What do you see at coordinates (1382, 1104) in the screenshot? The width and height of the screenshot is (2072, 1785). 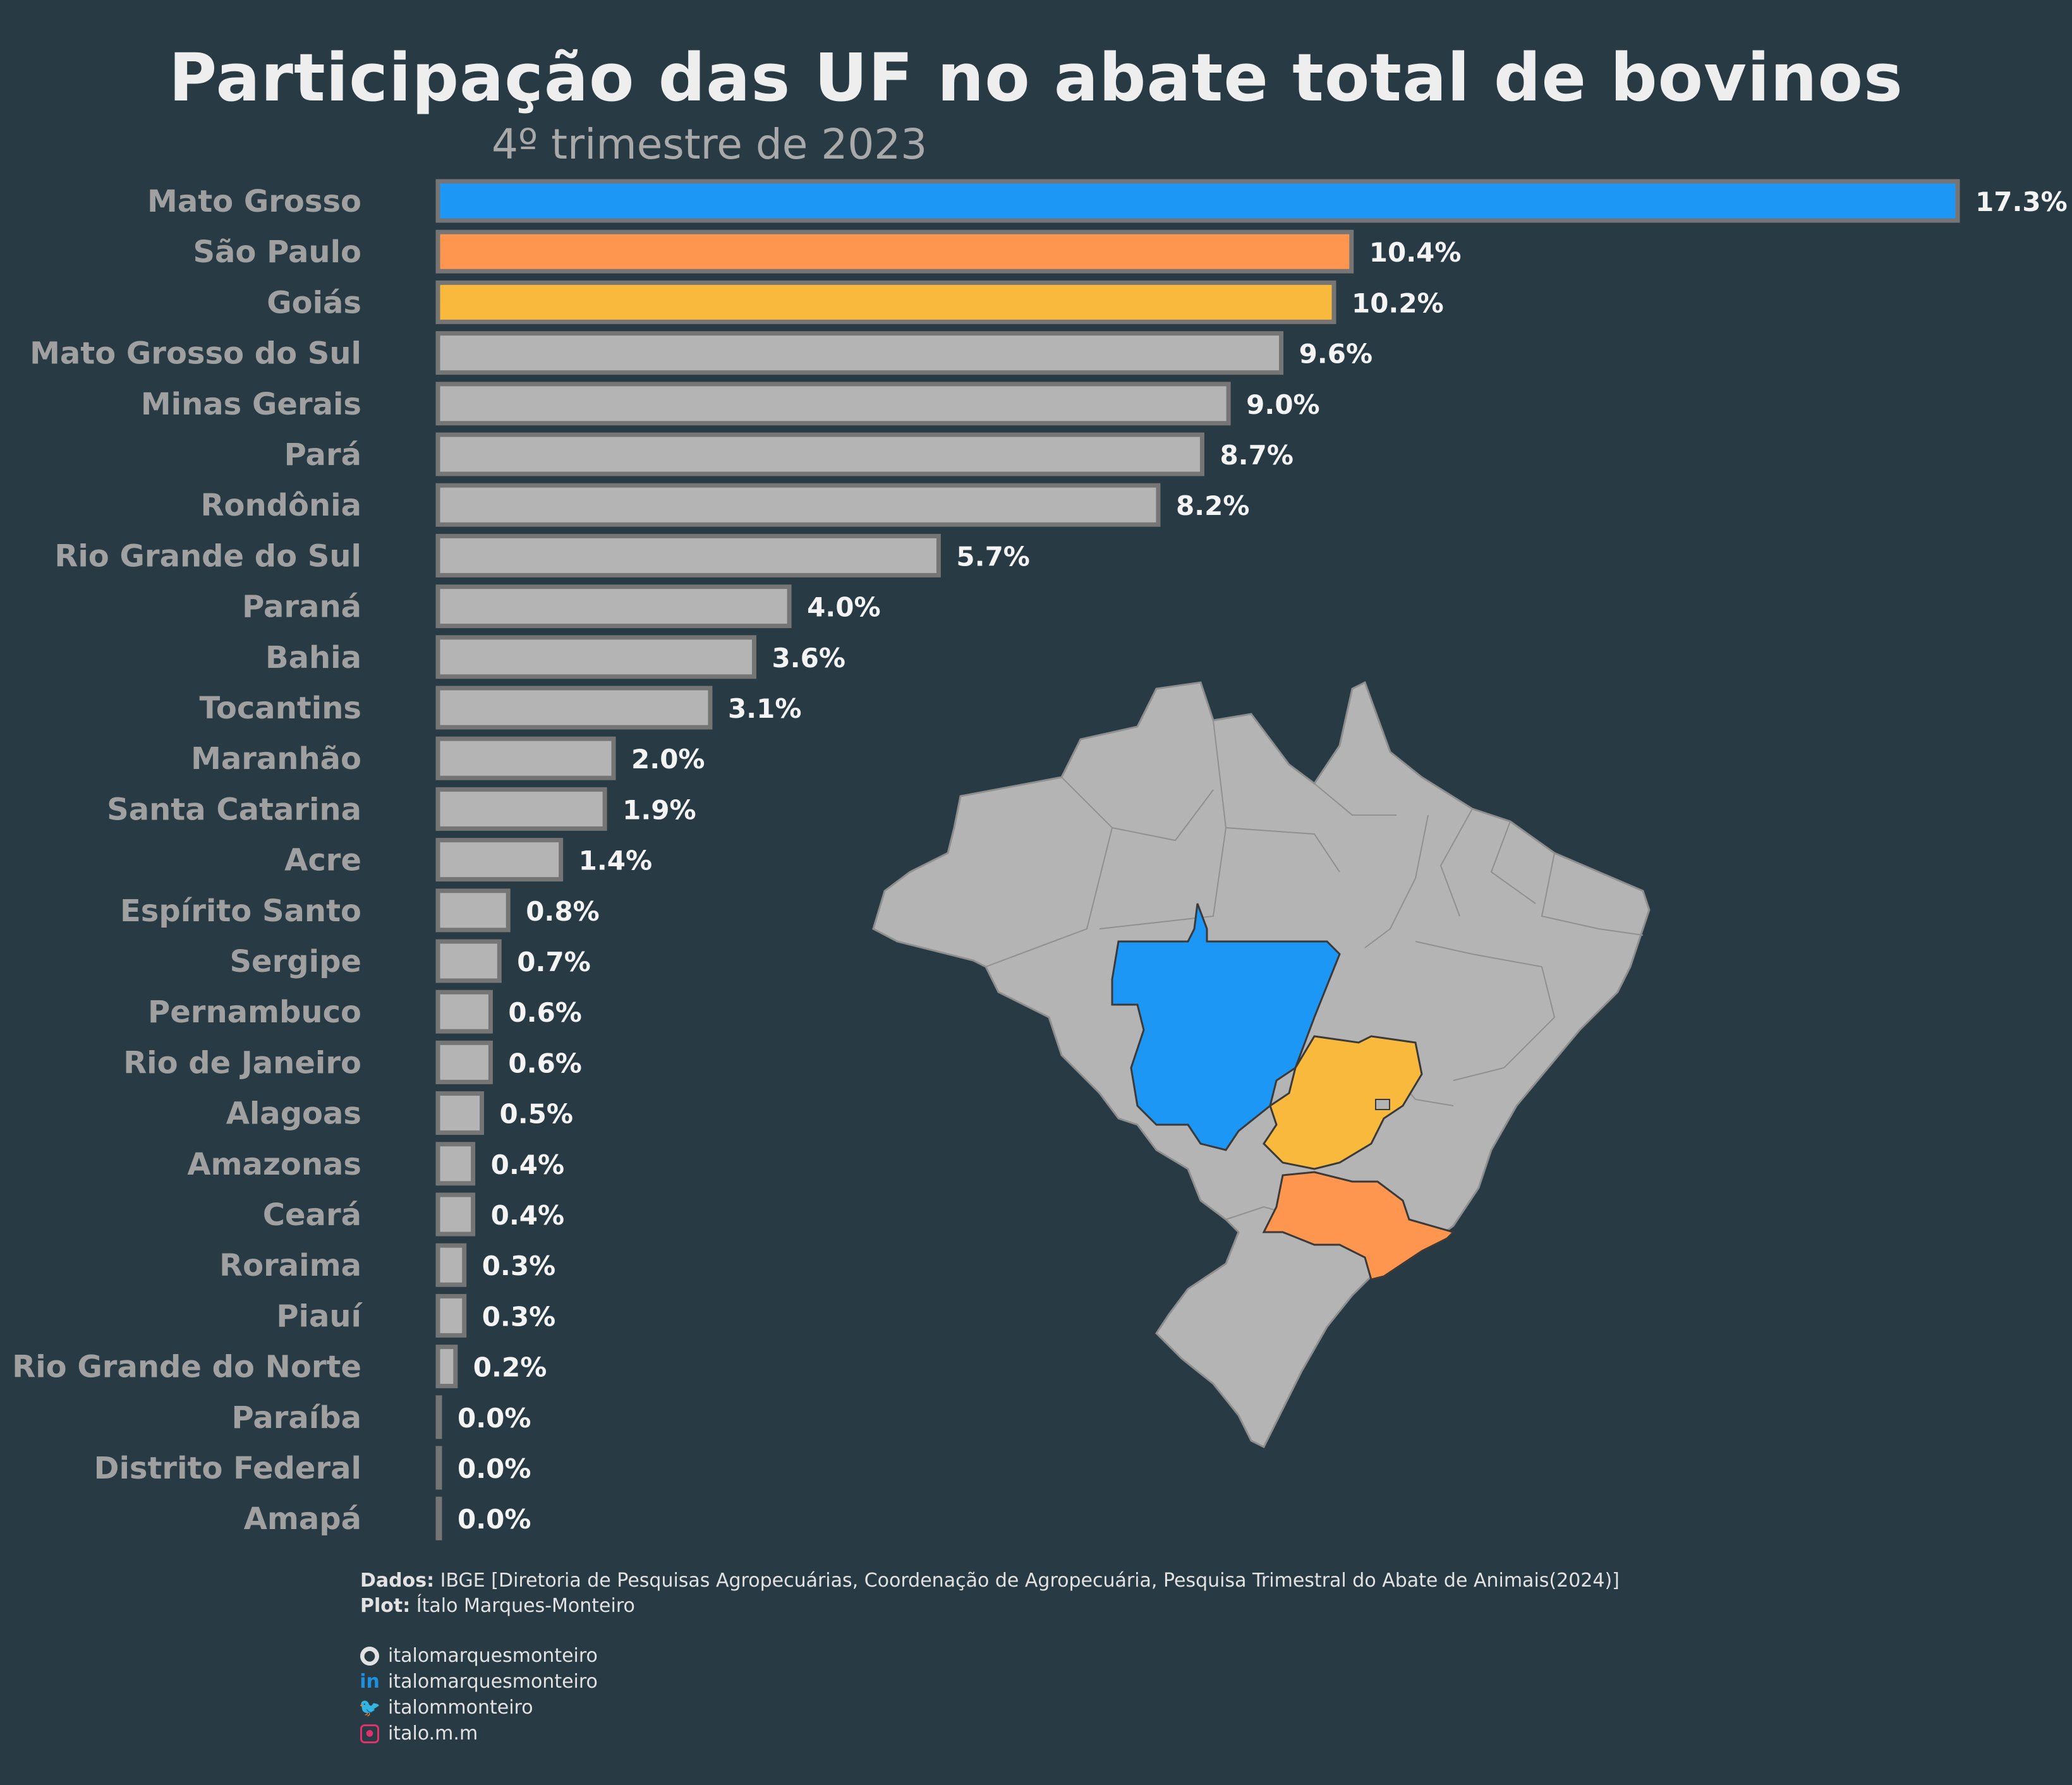 I see `map-state-distrito-federal` at bounding box center [1382, 1104].